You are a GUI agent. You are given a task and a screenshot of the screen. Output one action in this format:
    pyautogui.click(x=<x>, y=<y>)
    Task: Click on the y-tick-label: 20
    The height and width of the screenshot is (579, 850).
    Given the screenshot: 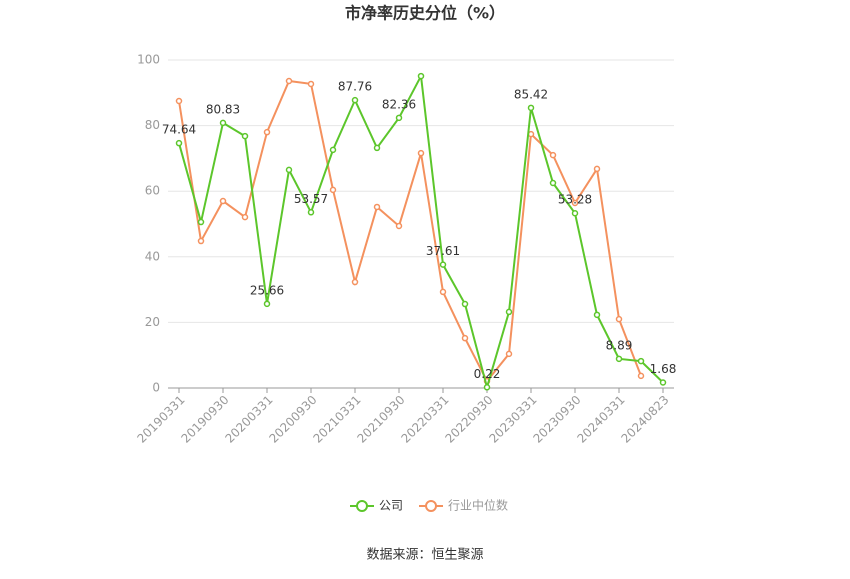 What is the action you would take?
    pyautogui.click(x=152, y=322)
    